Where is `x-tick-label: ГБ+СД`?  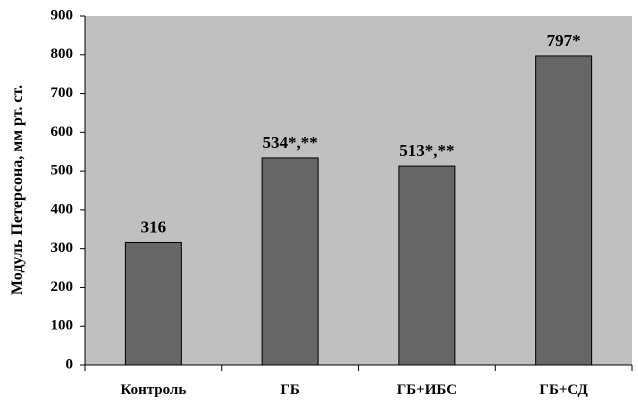
x-tick-label: ГБ+СД is located at coordinates (563, 390).